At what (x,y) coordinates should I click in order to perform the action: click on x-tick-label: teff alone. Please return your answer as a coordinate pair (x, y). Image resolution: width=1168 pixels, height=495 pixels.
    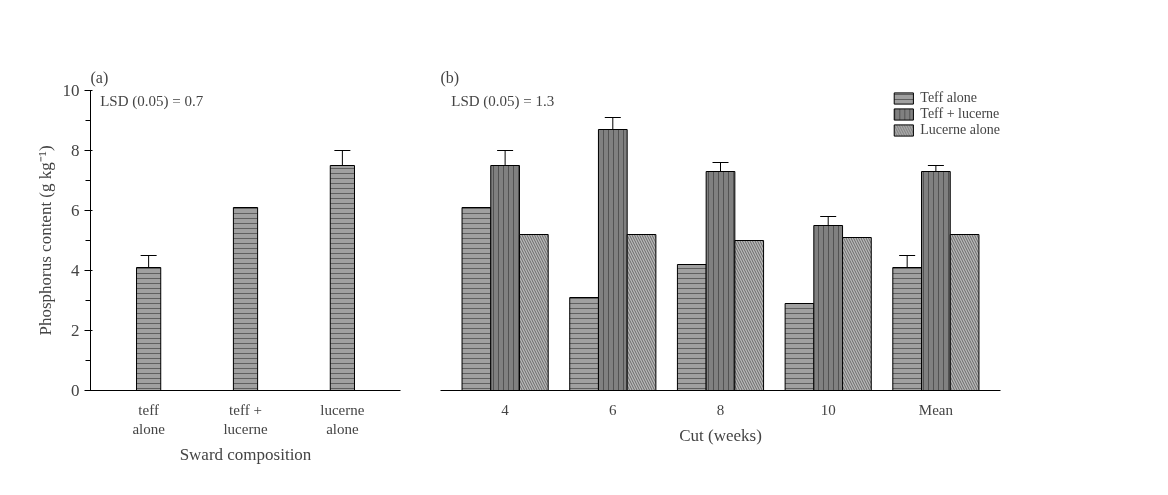
    Looking at the image, I should click on (149, 419).